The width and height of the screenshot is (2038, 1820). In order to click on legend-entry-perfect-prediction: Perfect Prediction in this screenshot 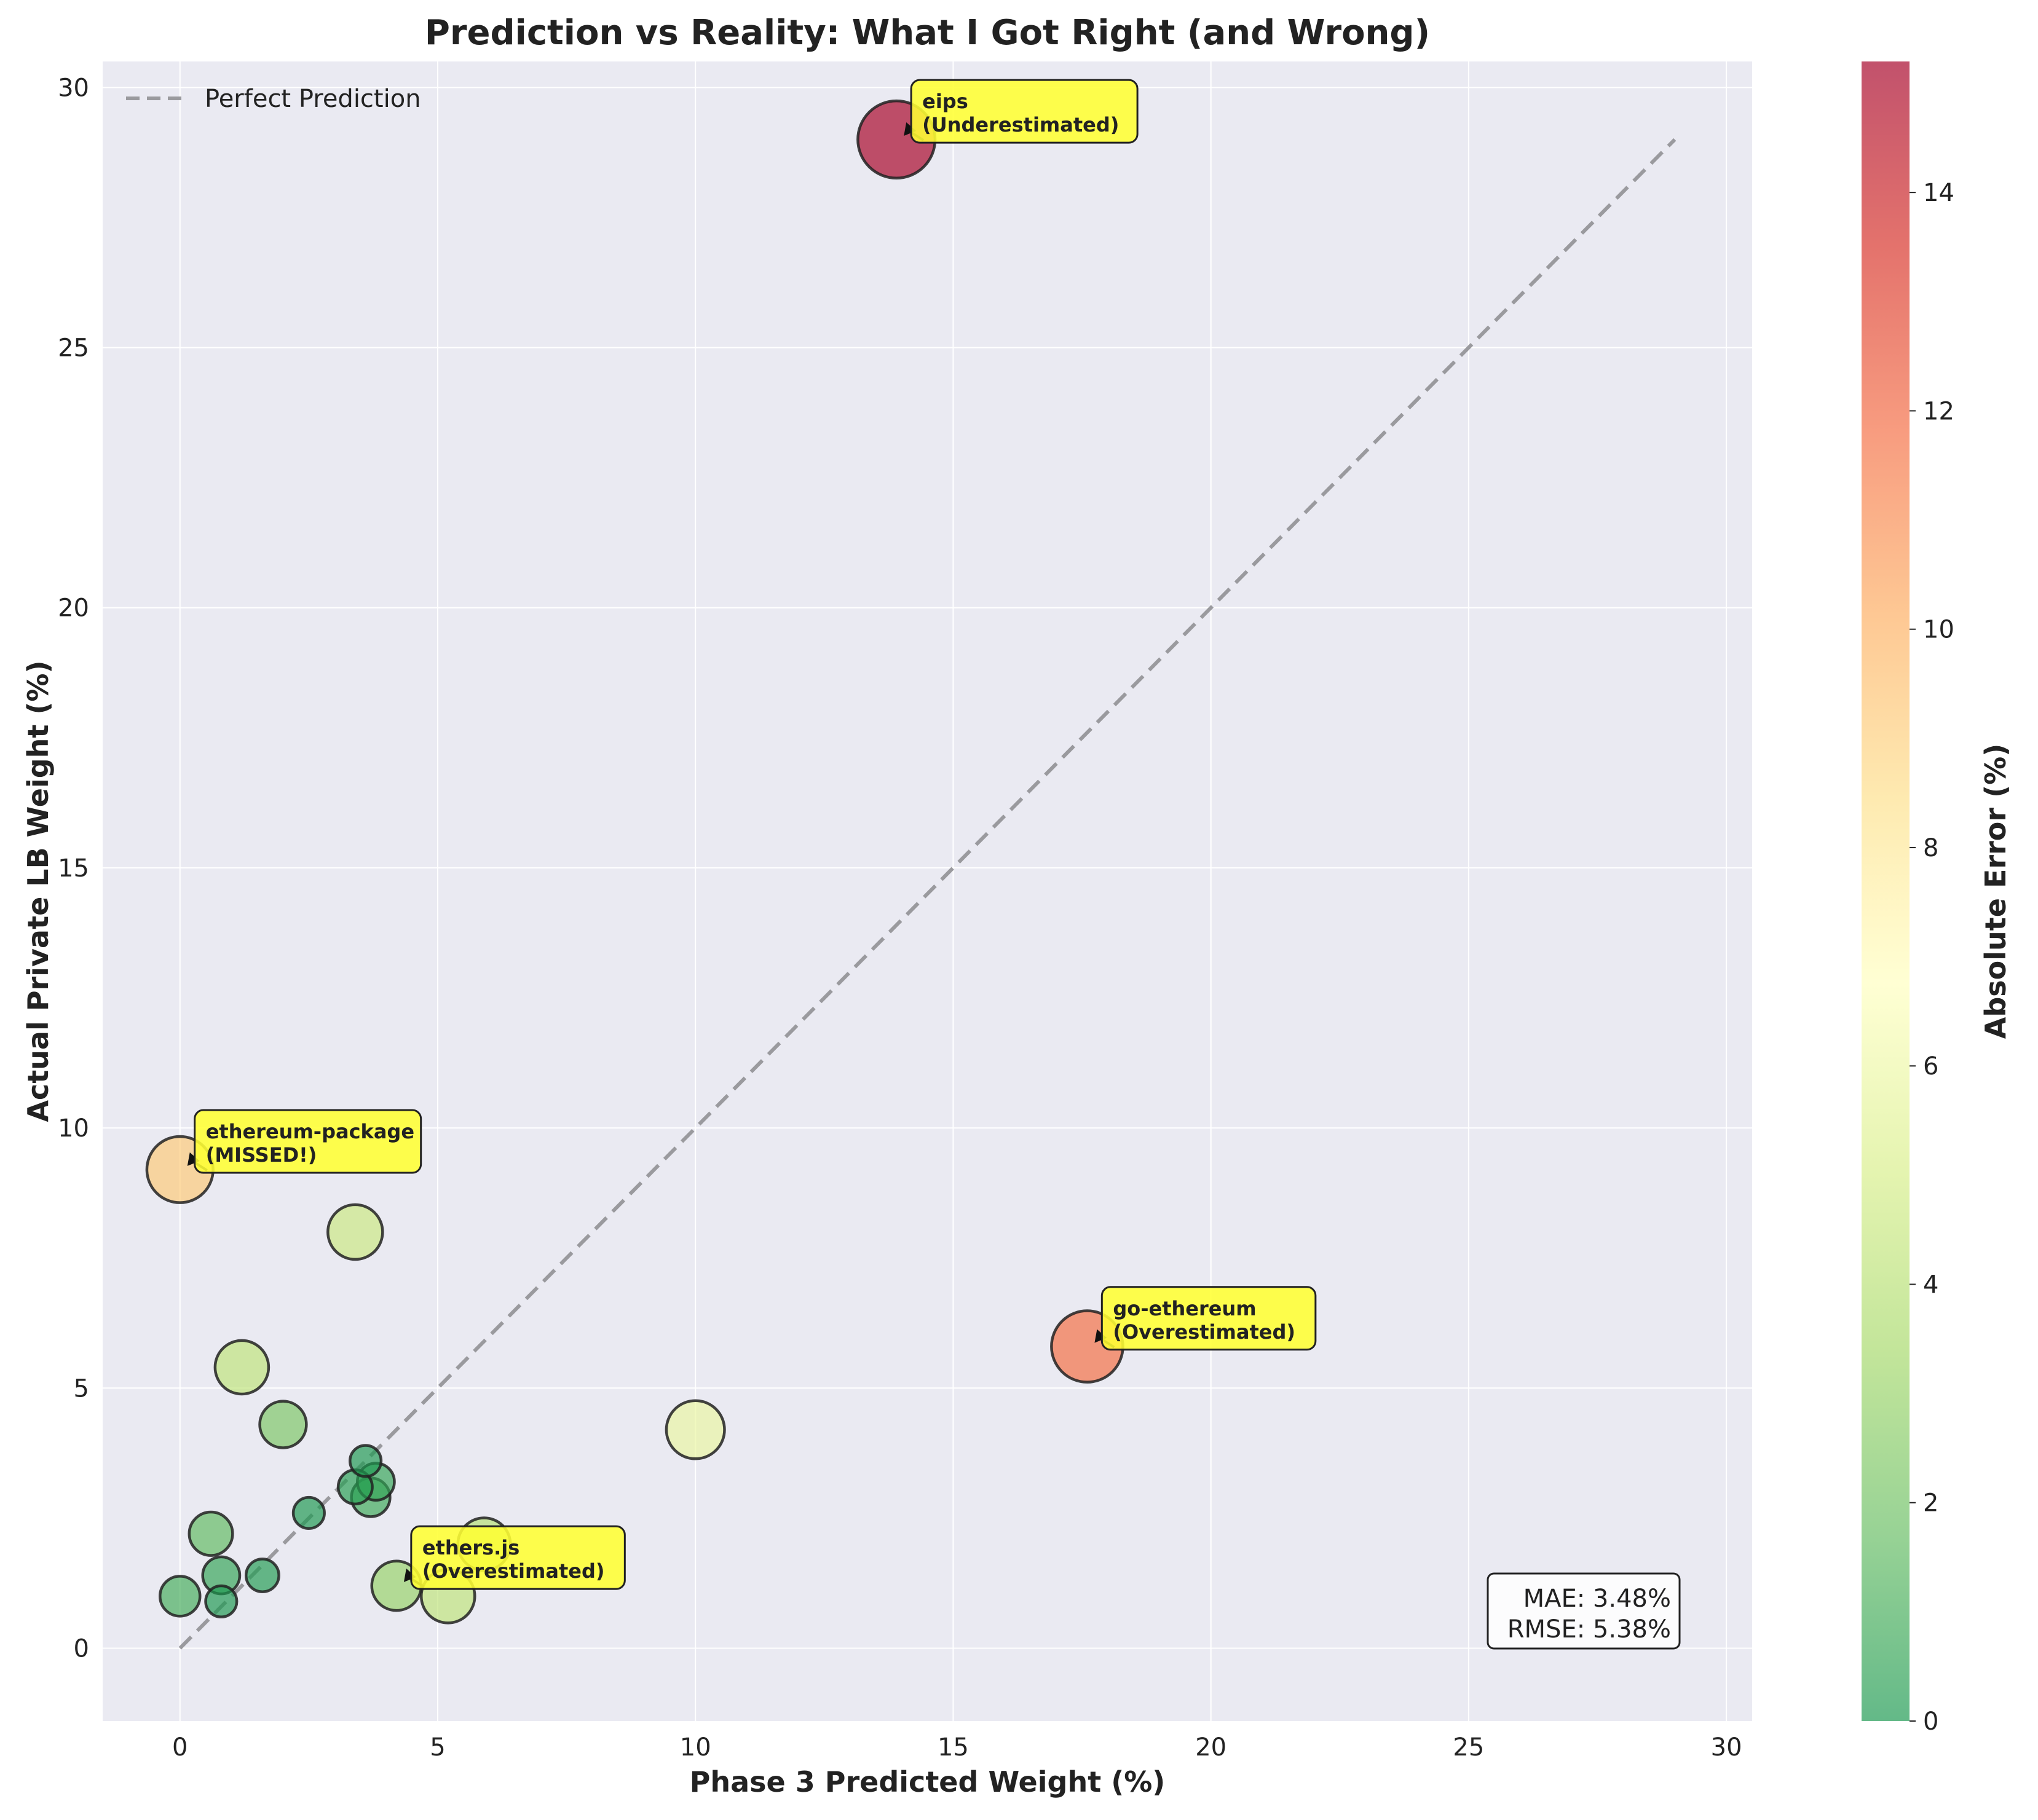, I will do `click(313, 99)`.